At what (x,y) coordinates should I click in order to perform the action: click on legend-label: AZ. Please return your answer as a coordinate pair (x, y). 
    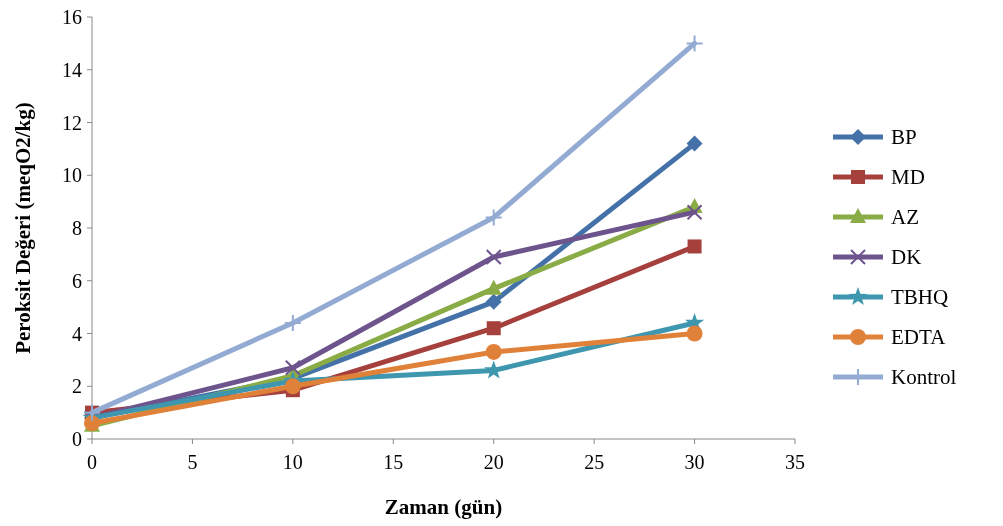
    Looking at the image, I should click on (905, 217).